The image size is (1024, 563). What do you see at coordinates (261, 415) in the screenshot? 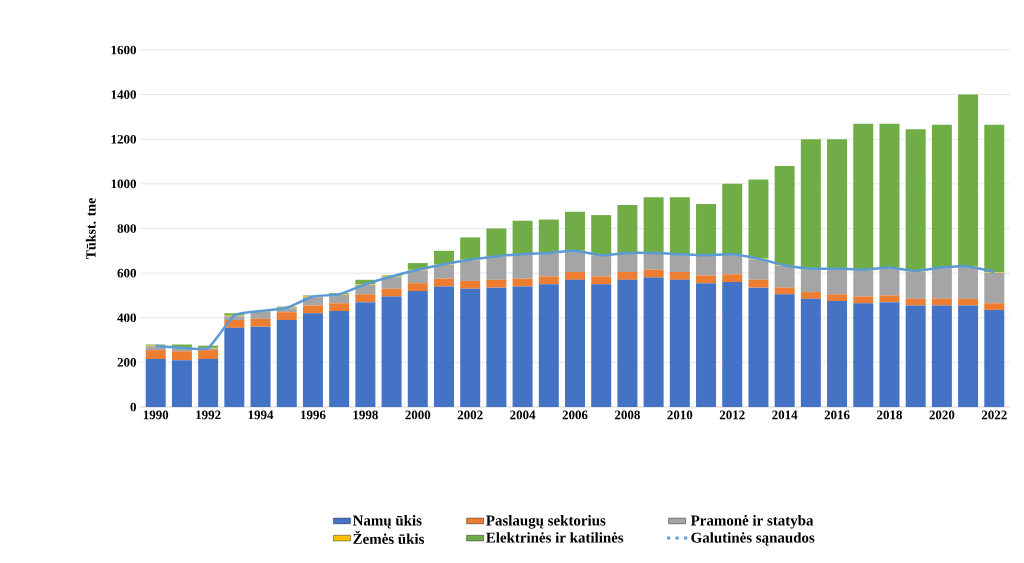
I see `x-tick-label: 1994` at bounding box center [261, 415].